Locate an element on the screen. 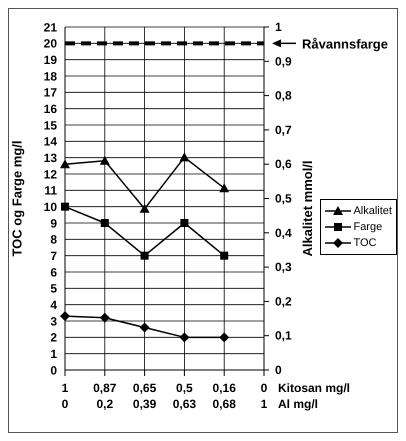  y-tick-label: 14 is located at coordinates (51, 141).